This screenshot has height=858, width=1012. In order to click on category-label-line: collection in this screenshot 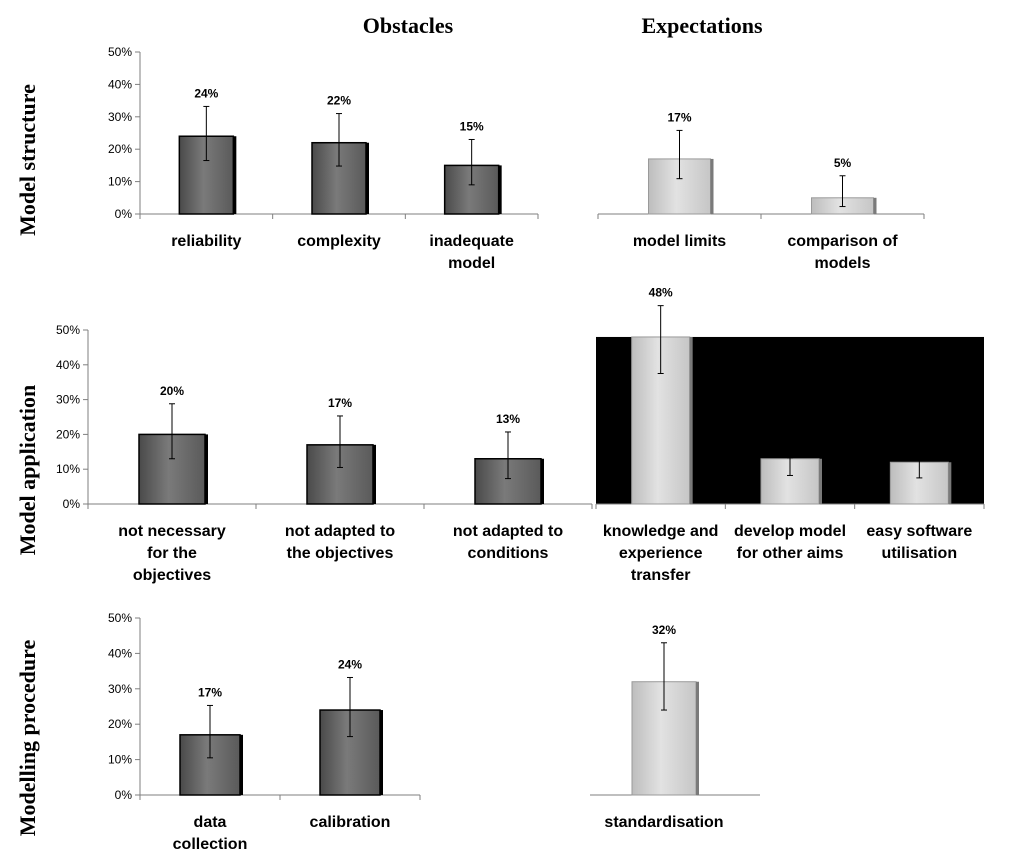, I will do `click(210, 844)`.